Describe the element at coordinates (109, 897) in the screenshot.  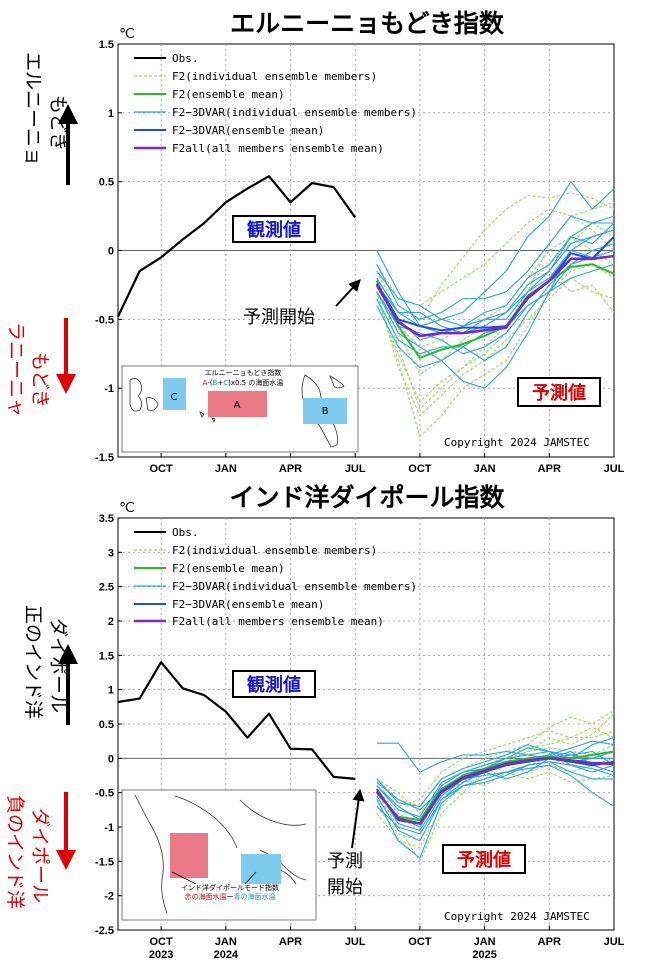
I see `y-tick-label: -2` at that location.